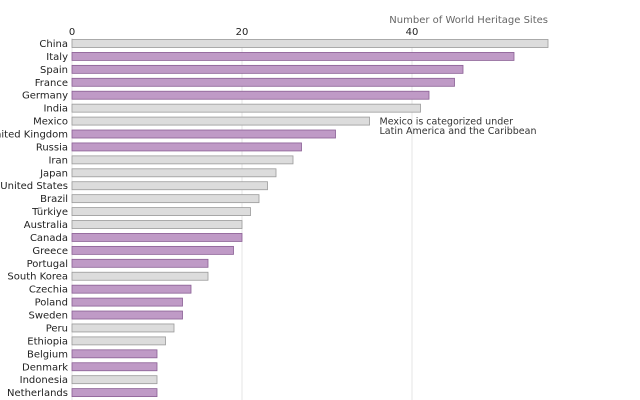 This screenshot has height=400, width=640. Describe the element at coordinates (34, 135) in the screenshot. I see `category-label: United Kingdom` at that location.